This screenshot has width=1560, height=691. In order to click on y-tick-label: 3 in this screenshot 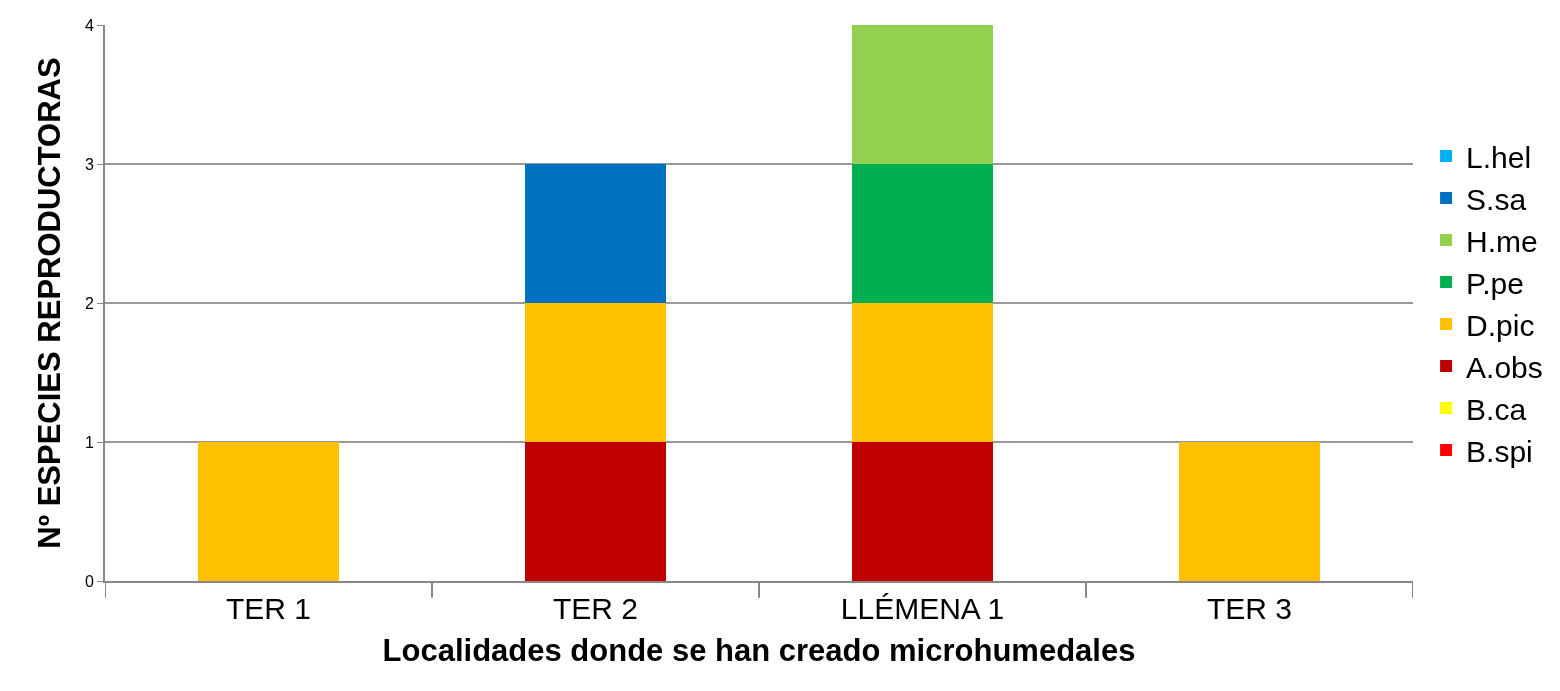, I will do `click(89, 164)`.